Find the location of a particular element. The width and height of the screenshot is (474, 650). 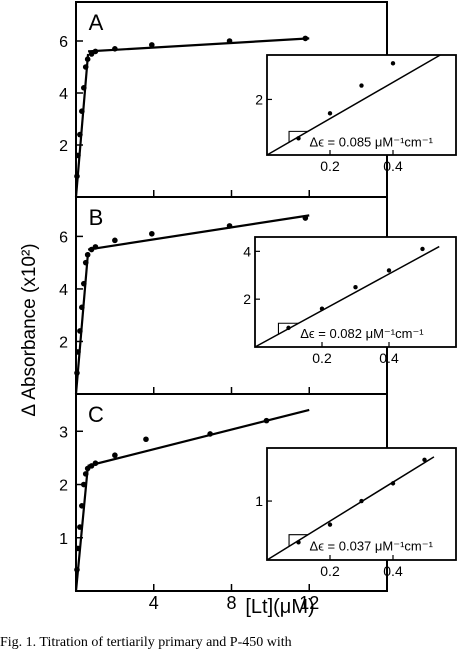

slope-annotation: Δϵ = 0.085 μM⁻¹cm⁻¹ is located at coordinates (372, 141).